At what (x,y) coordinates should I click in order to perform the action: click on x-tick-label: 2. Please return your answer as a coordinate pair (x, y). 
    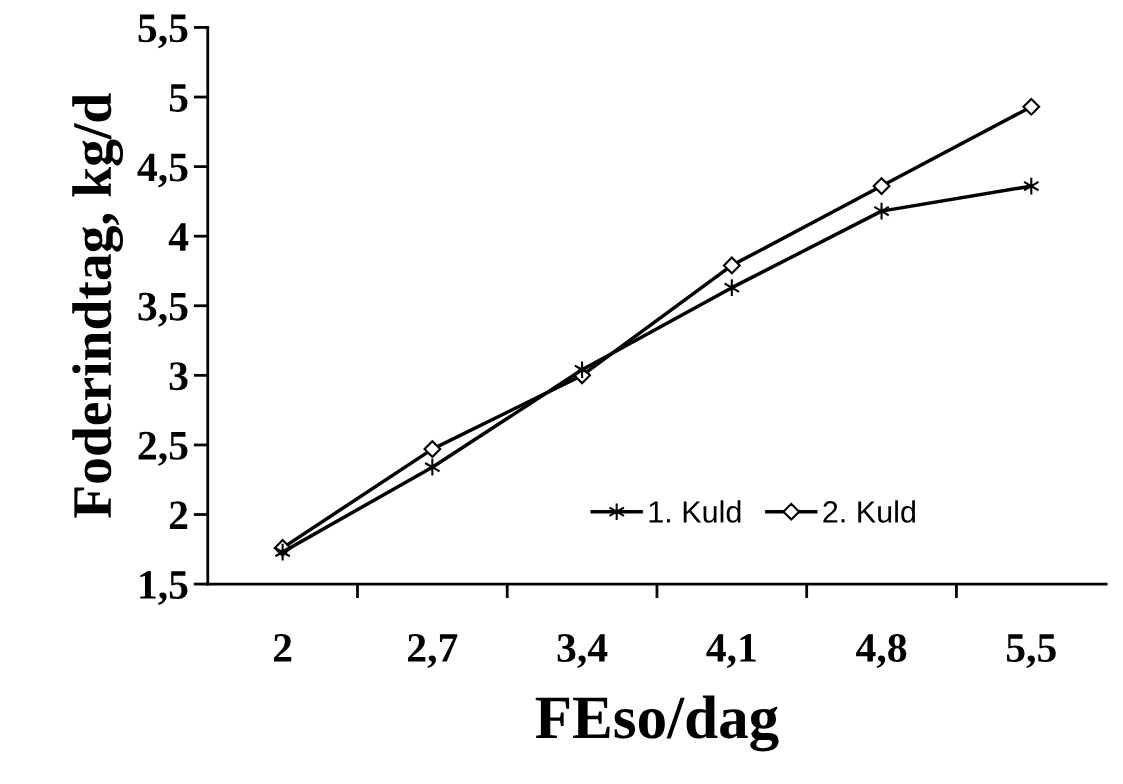
    Looking at the image, I should click on (282, 648).